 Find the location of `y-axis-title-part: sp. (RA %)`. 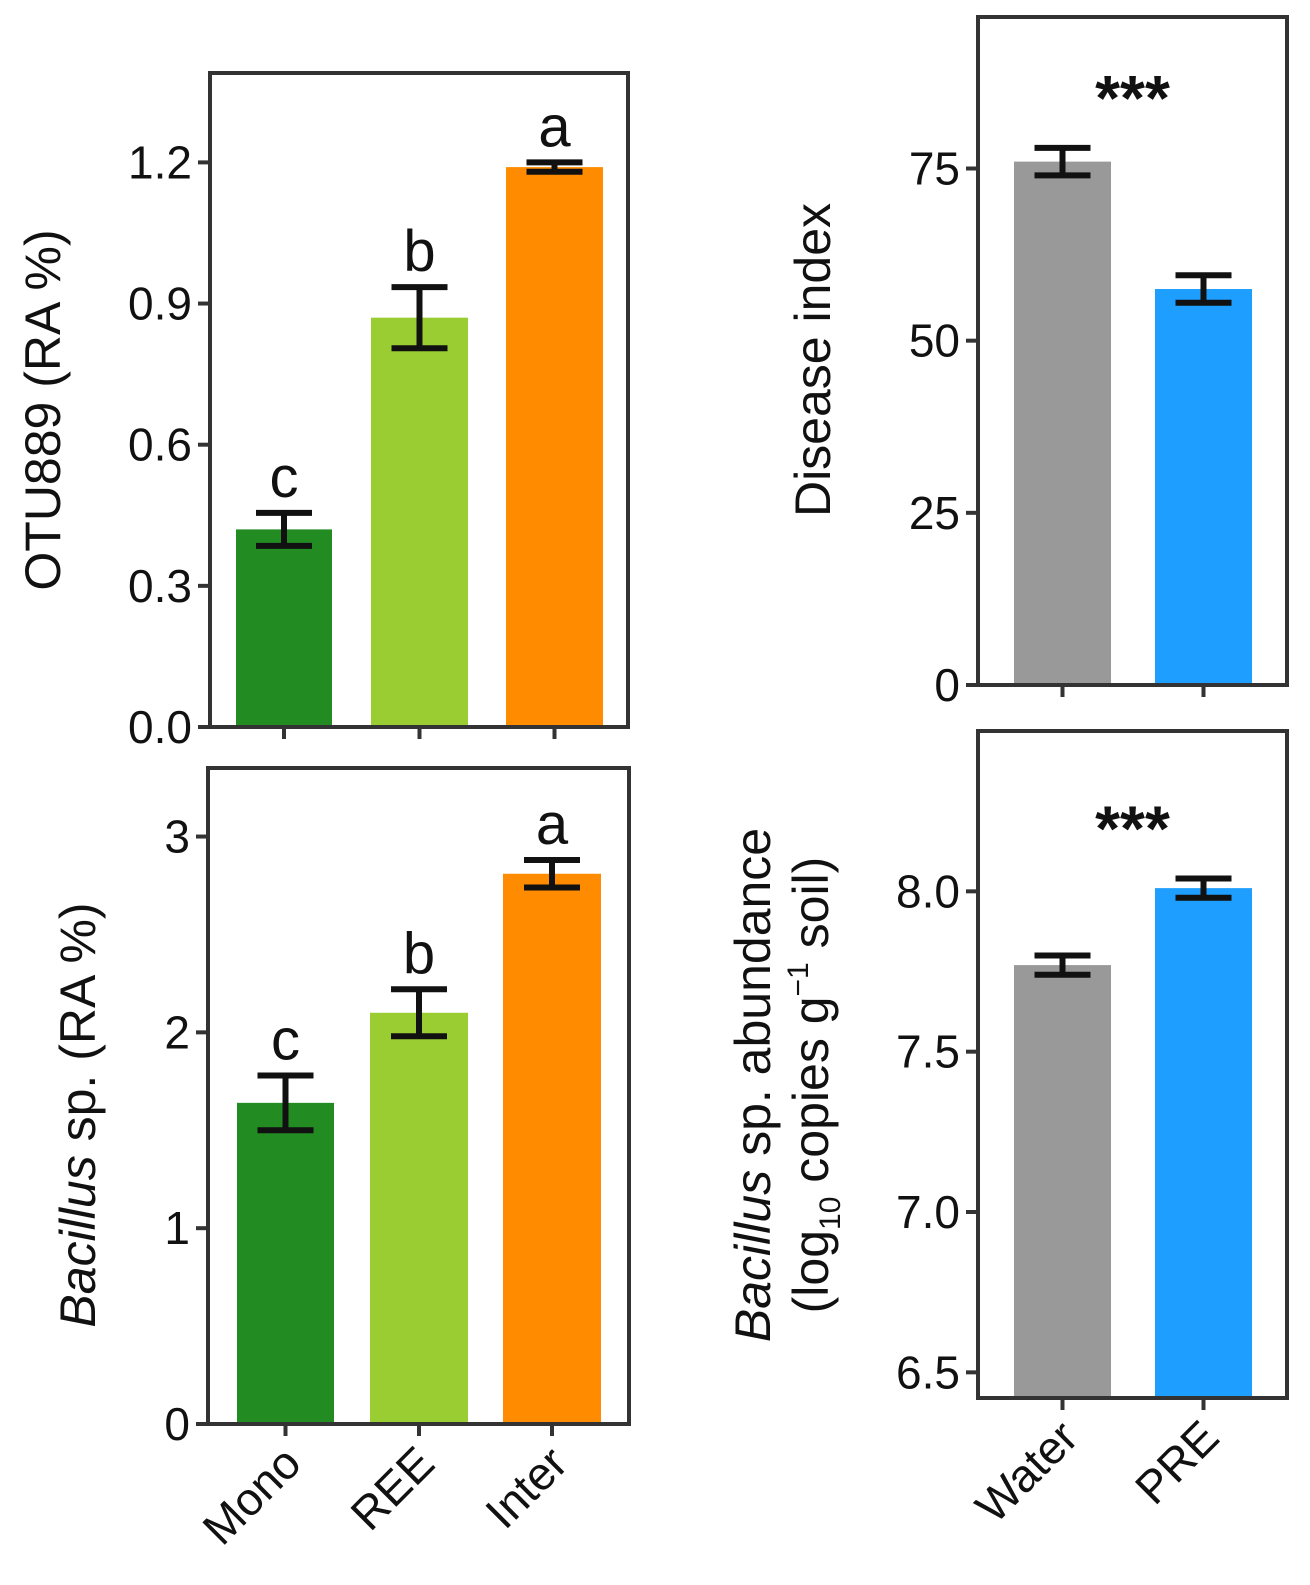

y-axis-title-part: sp. (RA %) is located at coordinates (78, 1028).